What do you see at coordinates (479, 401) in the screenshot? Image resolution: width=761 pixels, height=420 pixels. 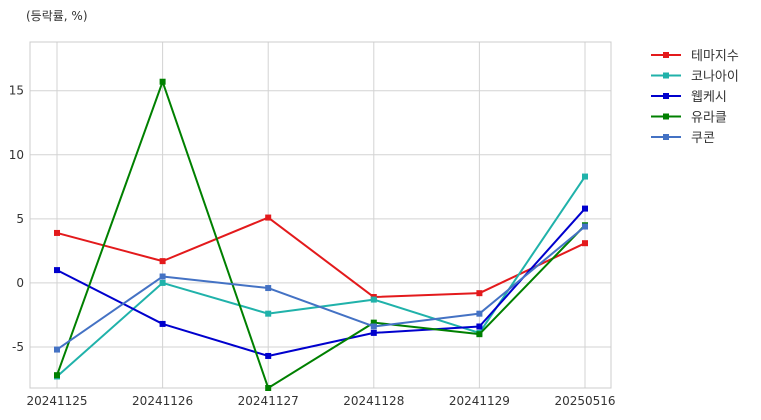 I see `x-tick-label: 20241129` at bounding box center [479, 401].